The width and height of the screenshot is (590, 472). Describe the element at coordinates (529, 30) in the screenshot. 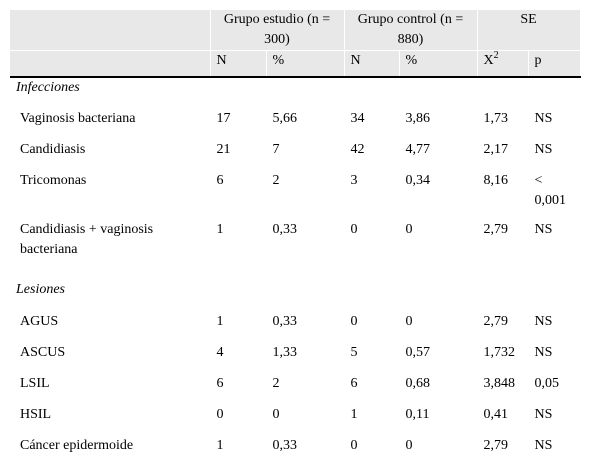

I see `header-se: SE` at that location.